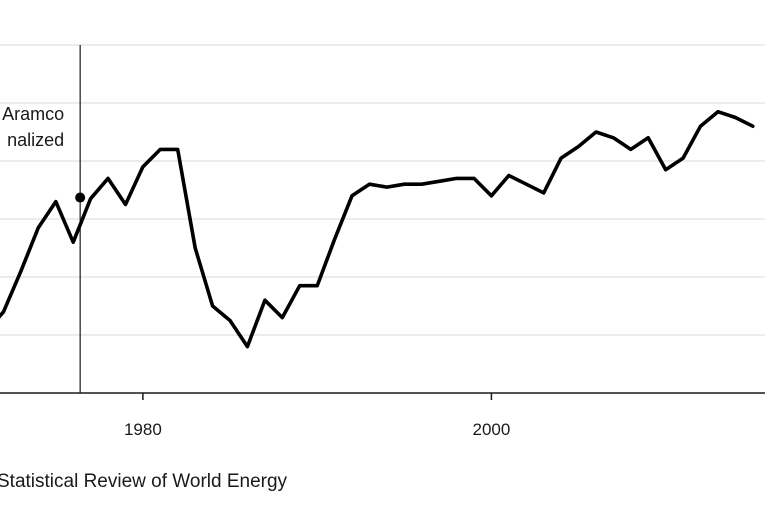  I want to click on source-note: Statistical Review of World Energy, so click(144, 481).